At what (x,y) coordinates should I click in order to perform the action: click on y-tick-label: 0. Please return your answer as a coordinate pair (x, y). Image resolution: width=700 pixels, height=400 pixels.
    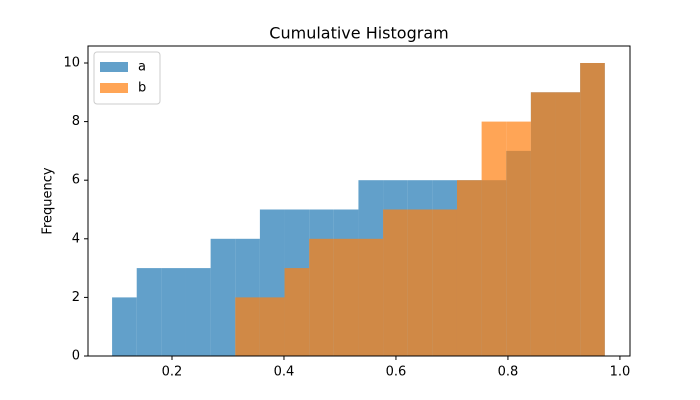
    Looking at the image, I should click on (76, 356).